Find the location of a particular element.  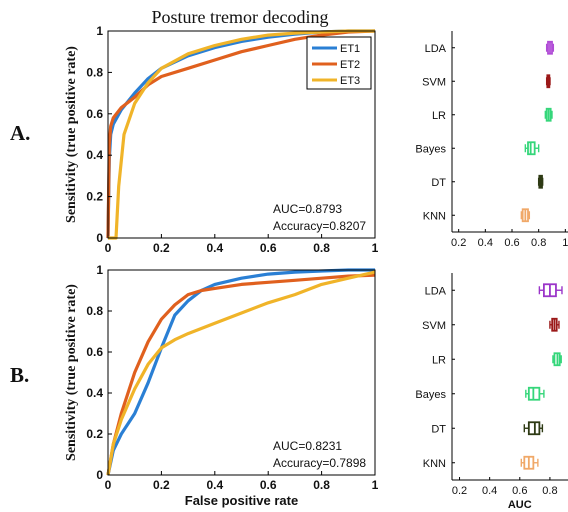

roc-A-y-tick-label: 0.2 is located at coordinates (94, 197).